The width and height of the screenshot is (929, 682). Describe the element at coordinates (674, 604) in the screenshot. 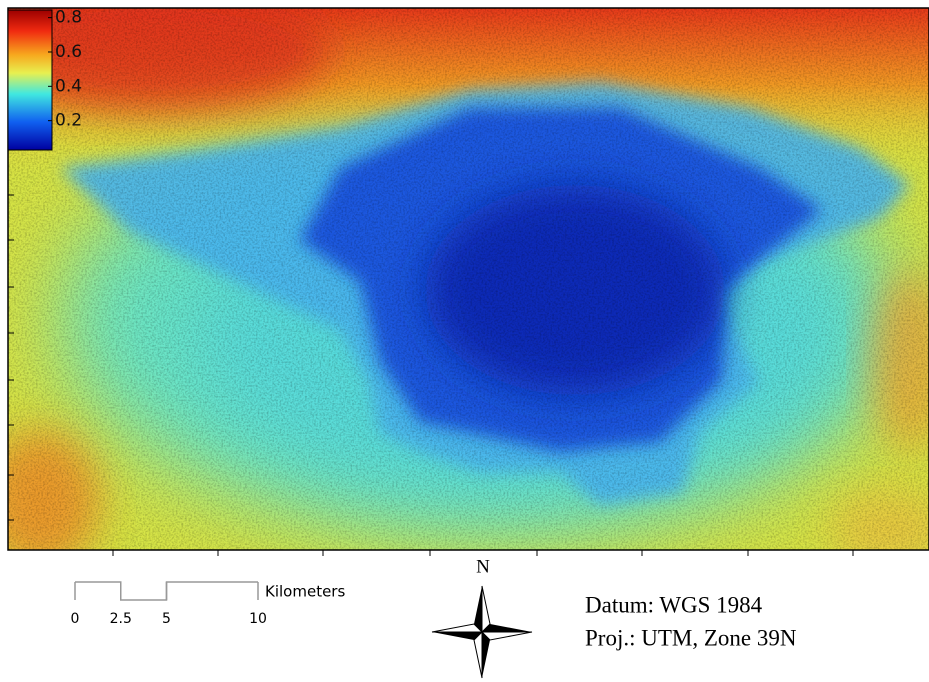

I see `datum-text: Datum: WGS 1984` at that location.